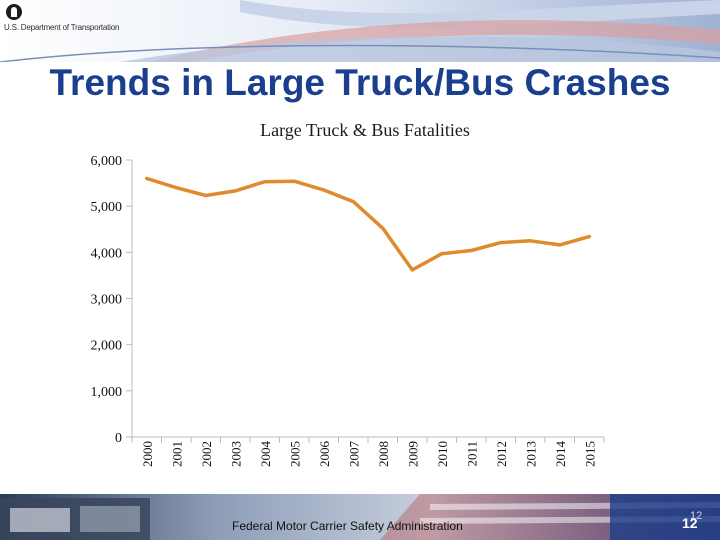 The width and height of the screenshot is (720, 540). I want to click on series-line, so click(368, 224).